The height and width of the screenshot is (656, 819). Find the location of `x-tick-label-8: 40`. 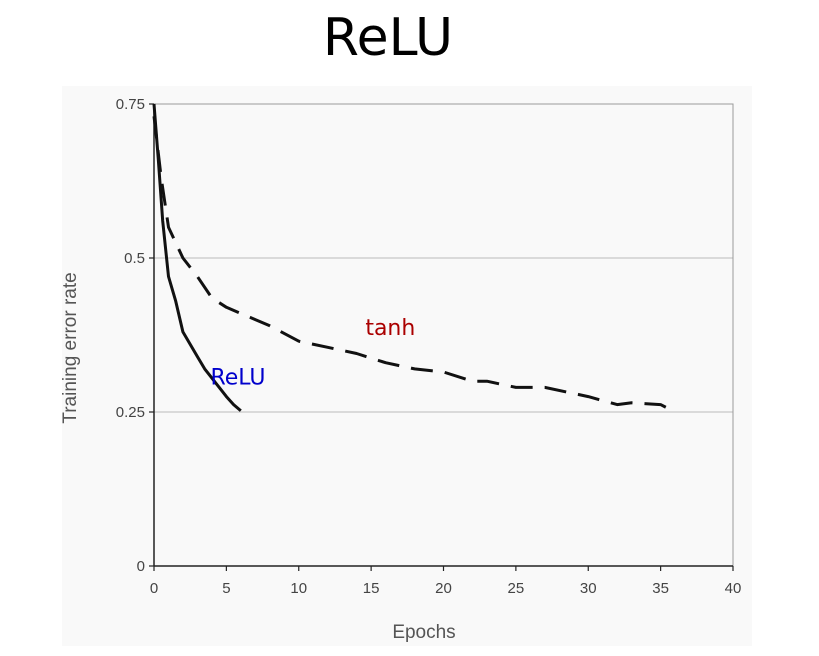

x-tick-label-8: 40 is located at coordinates (733, 588).